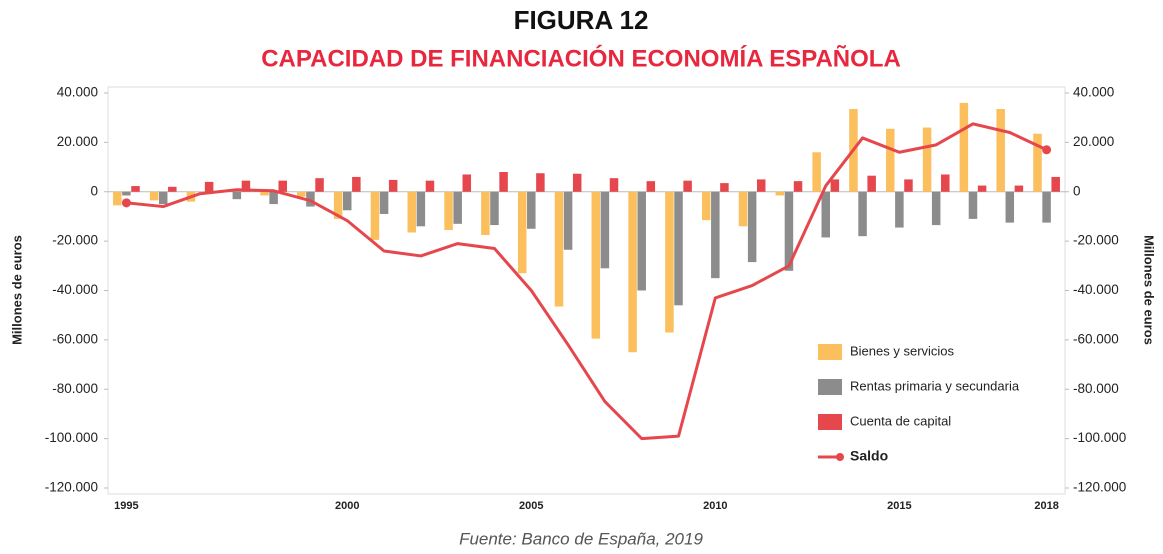 This screenshot has width=1163, height=554. I want to click on y2-tick-label: -80.000, so click(1096, 388).